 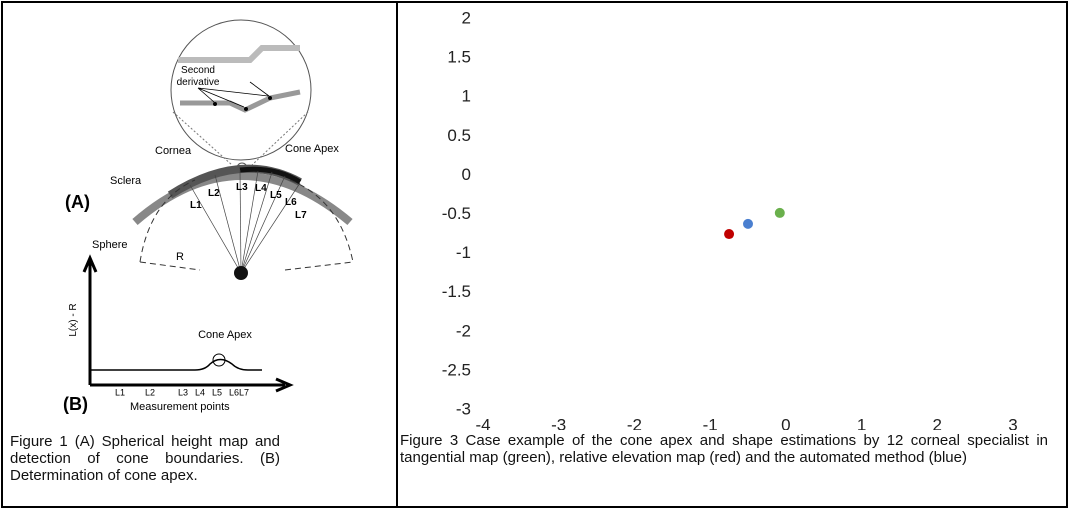 I want to click on apex-marker, so click(x=219, y=360).